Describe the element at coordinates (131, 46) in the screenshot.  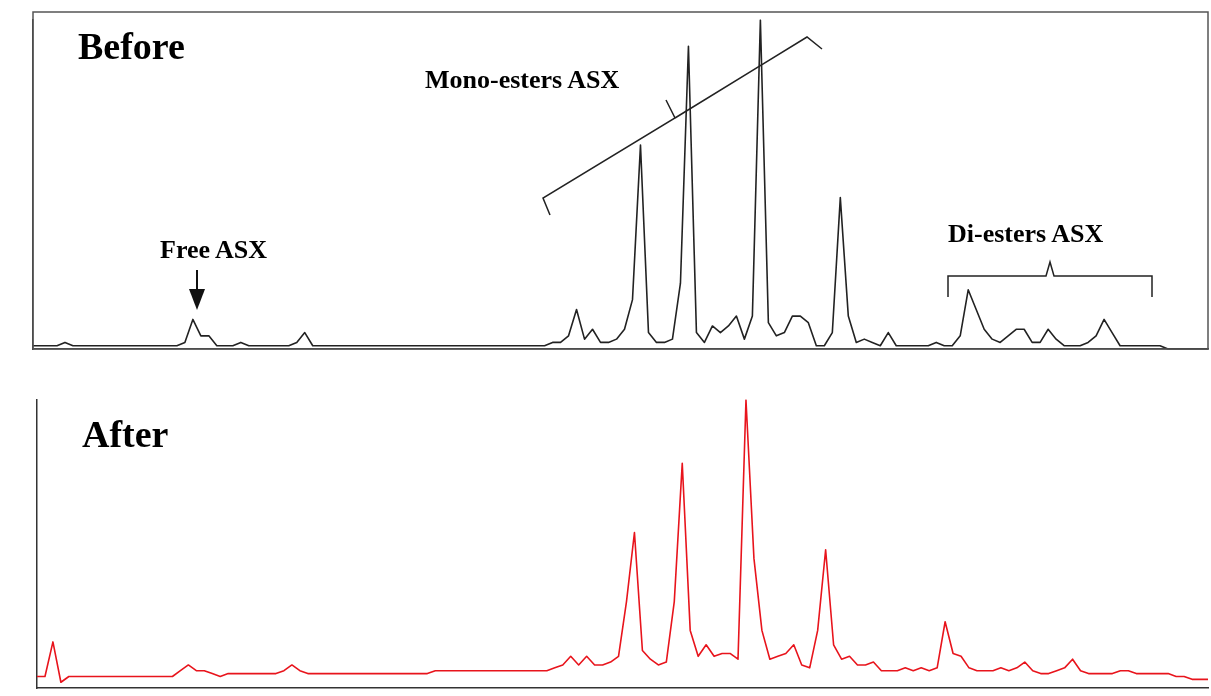
I see `annotation: Before` at that location.